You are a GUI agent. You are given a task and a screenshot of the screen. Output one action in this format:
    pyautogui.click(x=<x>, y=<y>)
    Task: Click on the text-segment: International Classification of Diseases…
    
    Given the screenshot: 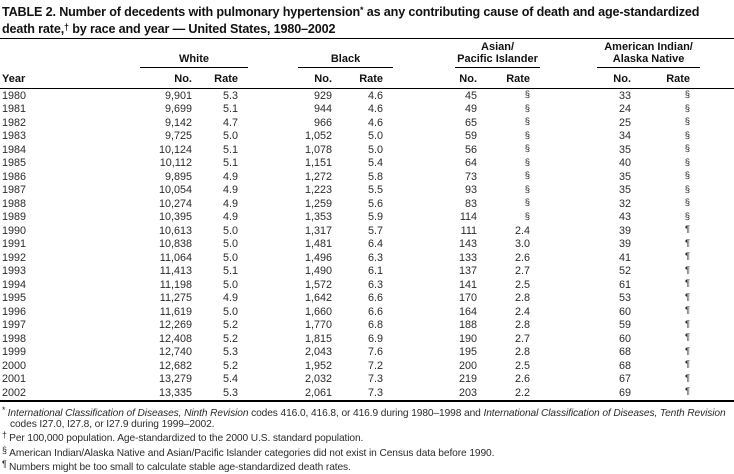 What is the action you would take?
    pyautogui.click(x=128, y=413)
    